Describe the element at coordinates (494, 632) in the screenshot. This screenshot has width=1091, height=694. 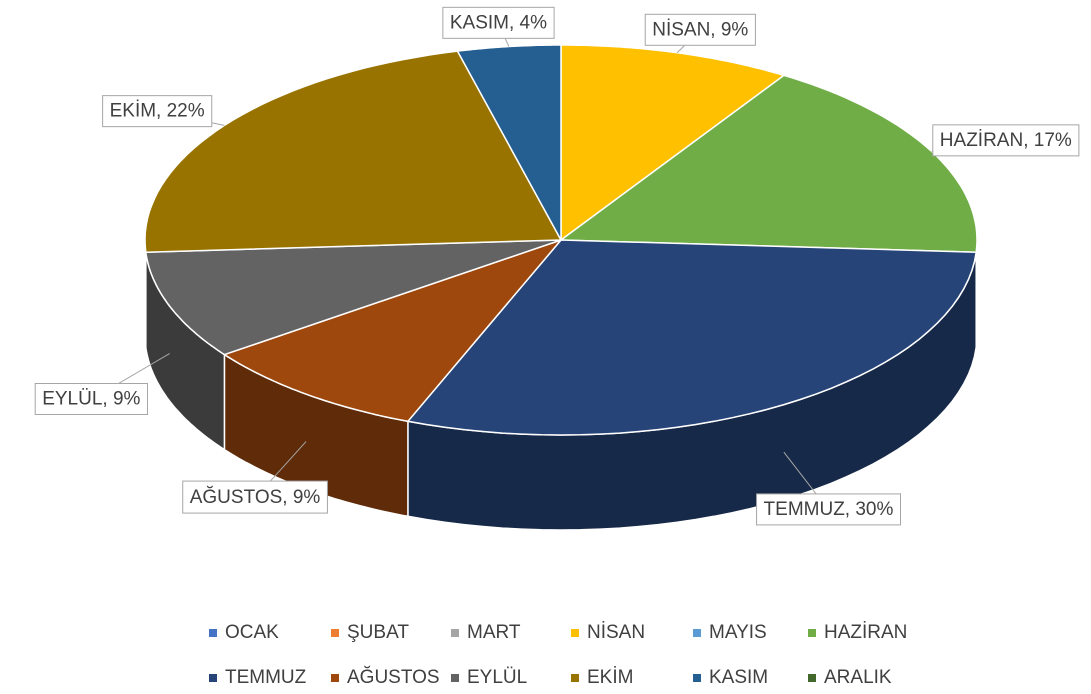
I see `legend-label: MART` at that location.